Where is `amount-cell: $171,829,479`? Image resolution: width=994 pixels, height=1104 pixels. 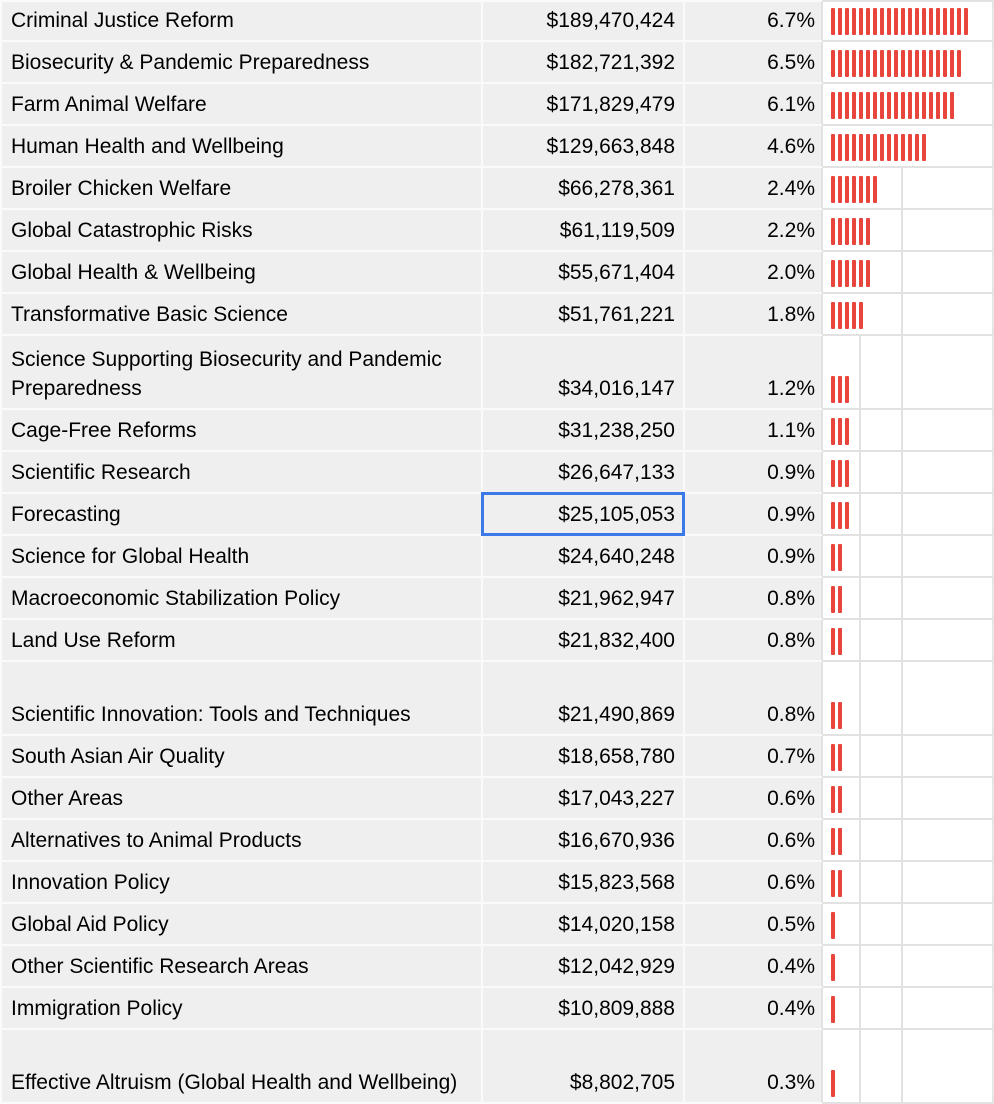 amount-cell: $171,829,479 is located at coordinates (584, 105).